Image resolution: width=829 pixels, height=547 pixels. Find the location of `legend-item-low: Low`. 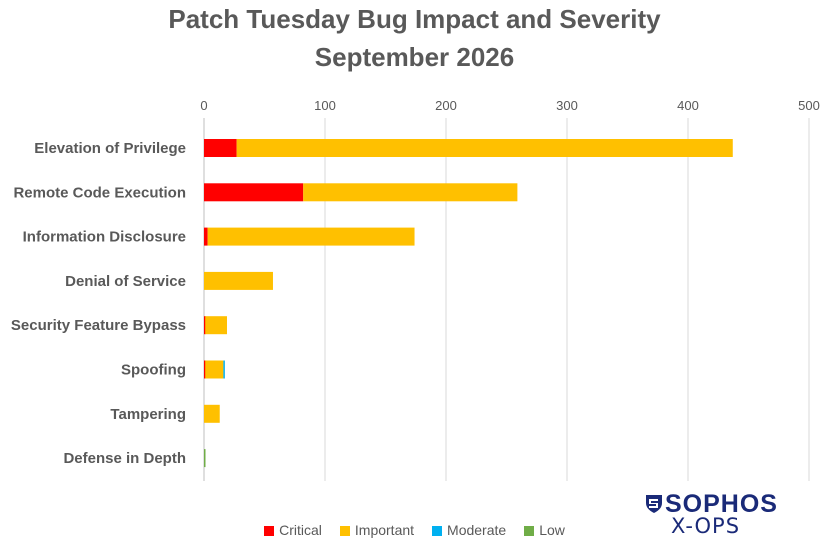

legend-item-low: Low is located at coordinates (544, 530).